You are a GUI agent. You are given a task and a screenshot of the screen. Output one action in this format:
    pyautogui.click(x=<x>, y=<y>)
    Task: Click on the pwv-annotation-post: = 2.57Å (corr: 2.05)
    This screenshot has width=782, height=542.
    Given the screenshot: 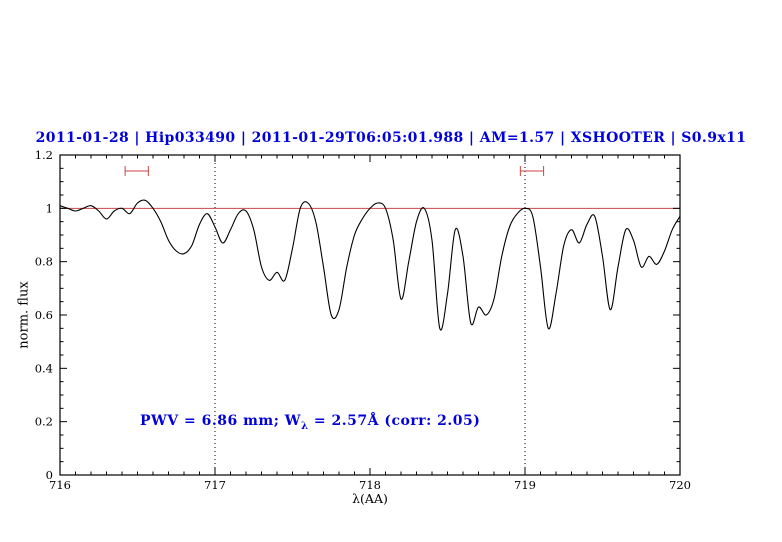 What is the action you would take?
    pyautogui.click(x=394, y=421)
    